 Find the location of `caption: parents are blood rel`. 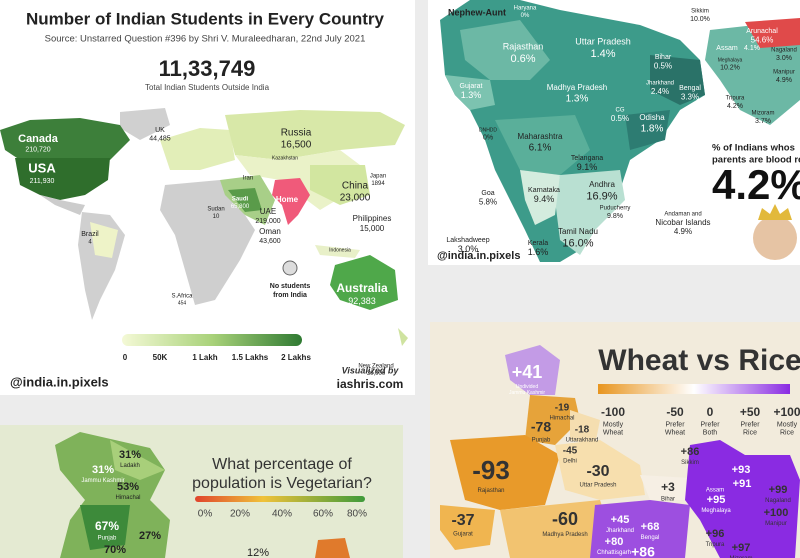

caption: parents are blood rel is located at coordinates (756, 160).